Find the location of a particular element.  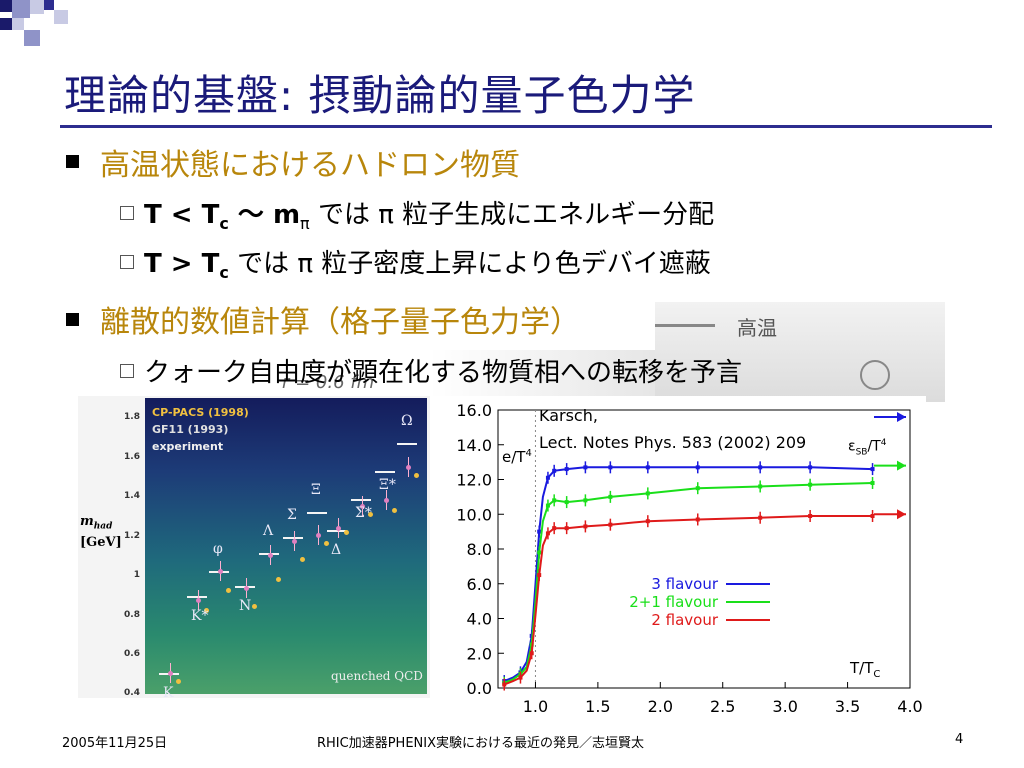

y-tick-label: 4.0 is located at coordinates (479, 619).